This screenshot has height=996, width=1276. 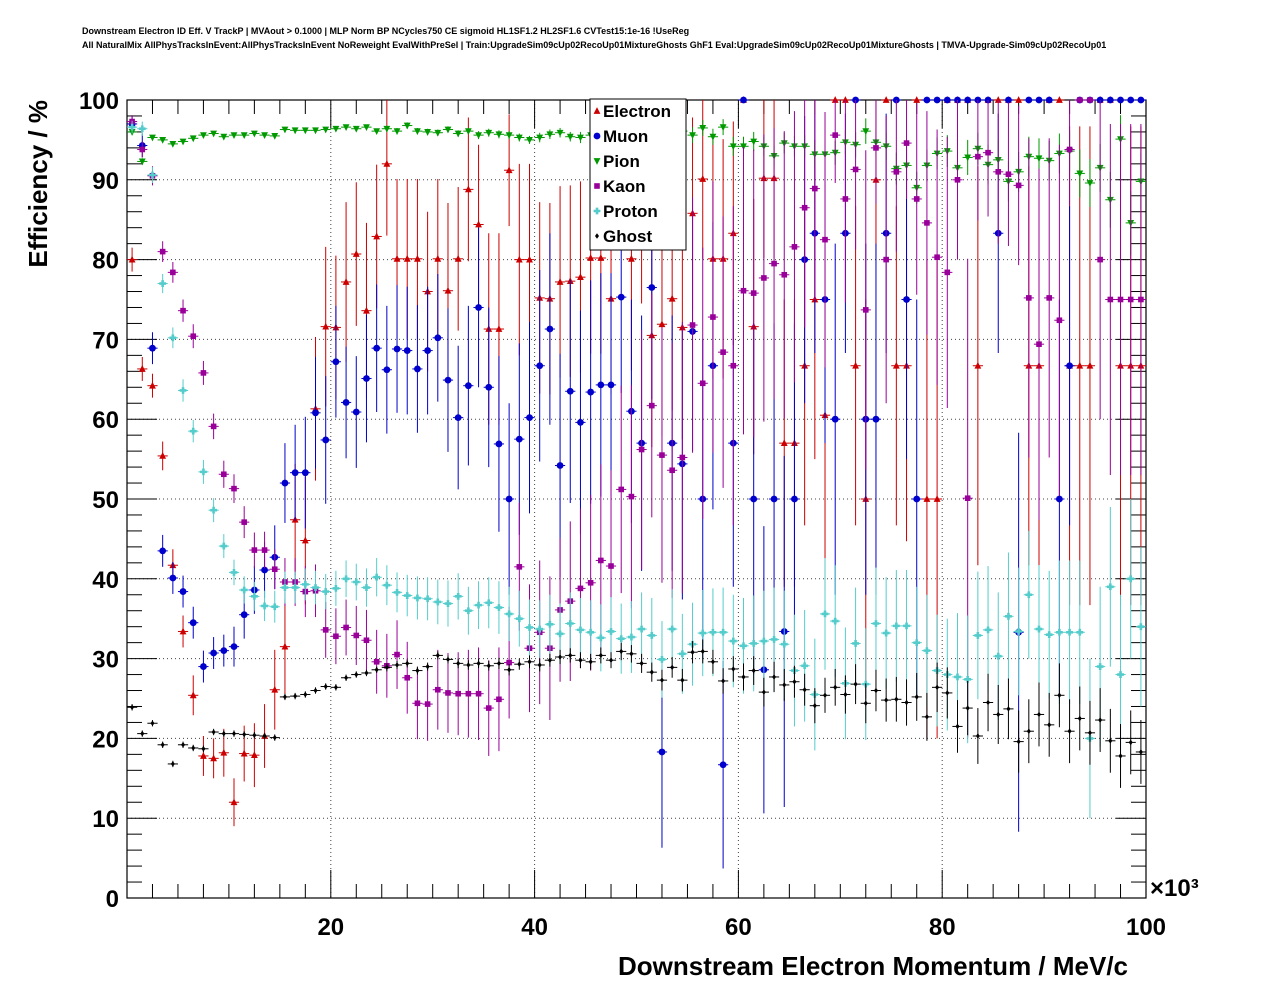 I want to click on y-tick-label: 60, so click(x=105, y=420).